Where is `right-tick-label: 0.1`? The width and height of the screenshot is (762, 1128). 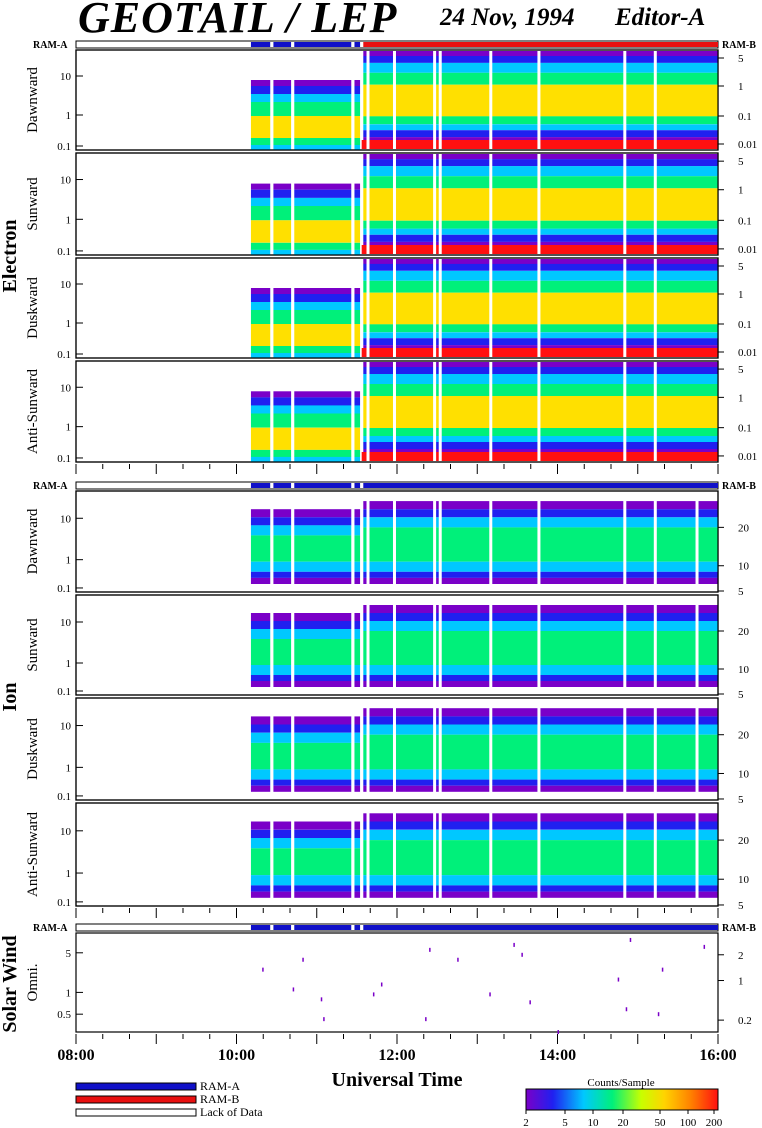 right-tick-label: 0.1 is located at coordinates (745, 325).